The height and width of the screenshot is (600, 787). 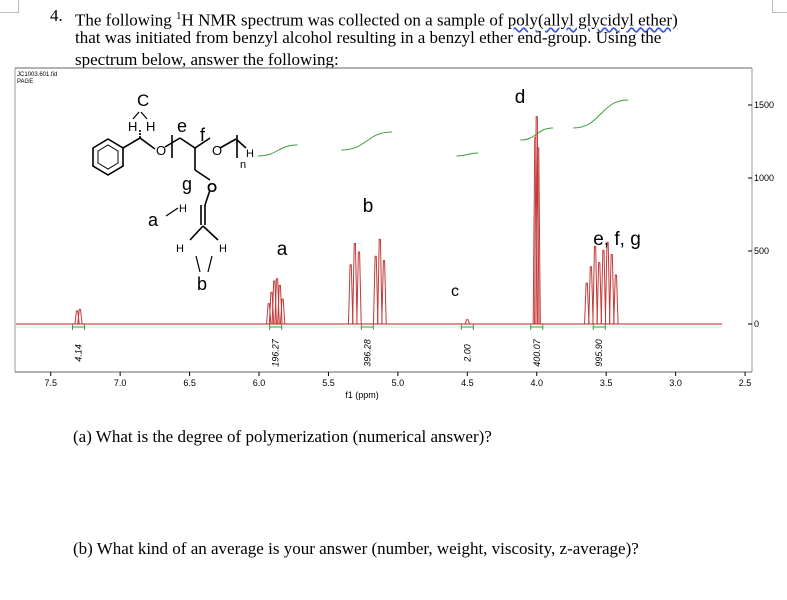 I want to click on file-label: JC1003.601.fid, so click(x=37, y=75).